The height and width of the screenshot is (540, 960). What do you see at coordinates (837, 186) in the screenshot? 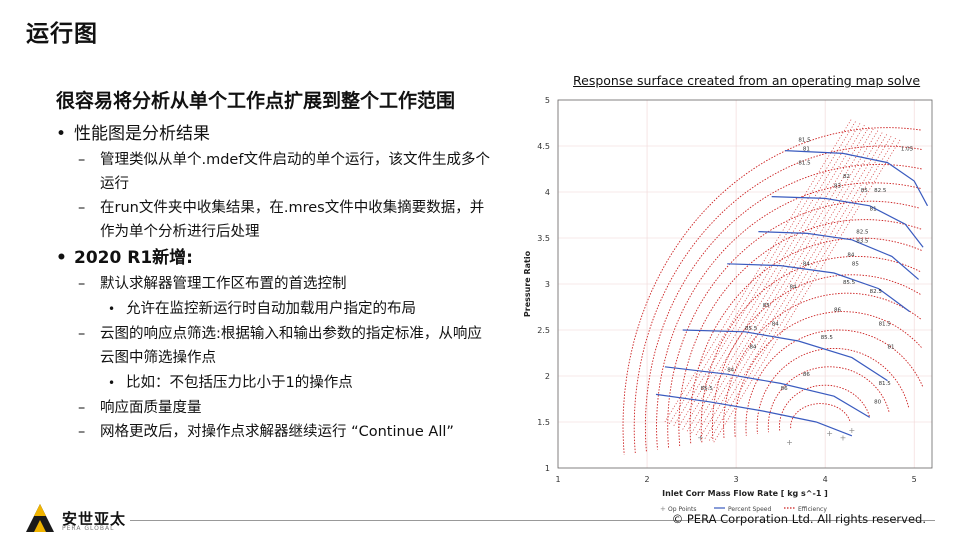
I see `efficiency-label: 83` at bounding box center [837, 186].